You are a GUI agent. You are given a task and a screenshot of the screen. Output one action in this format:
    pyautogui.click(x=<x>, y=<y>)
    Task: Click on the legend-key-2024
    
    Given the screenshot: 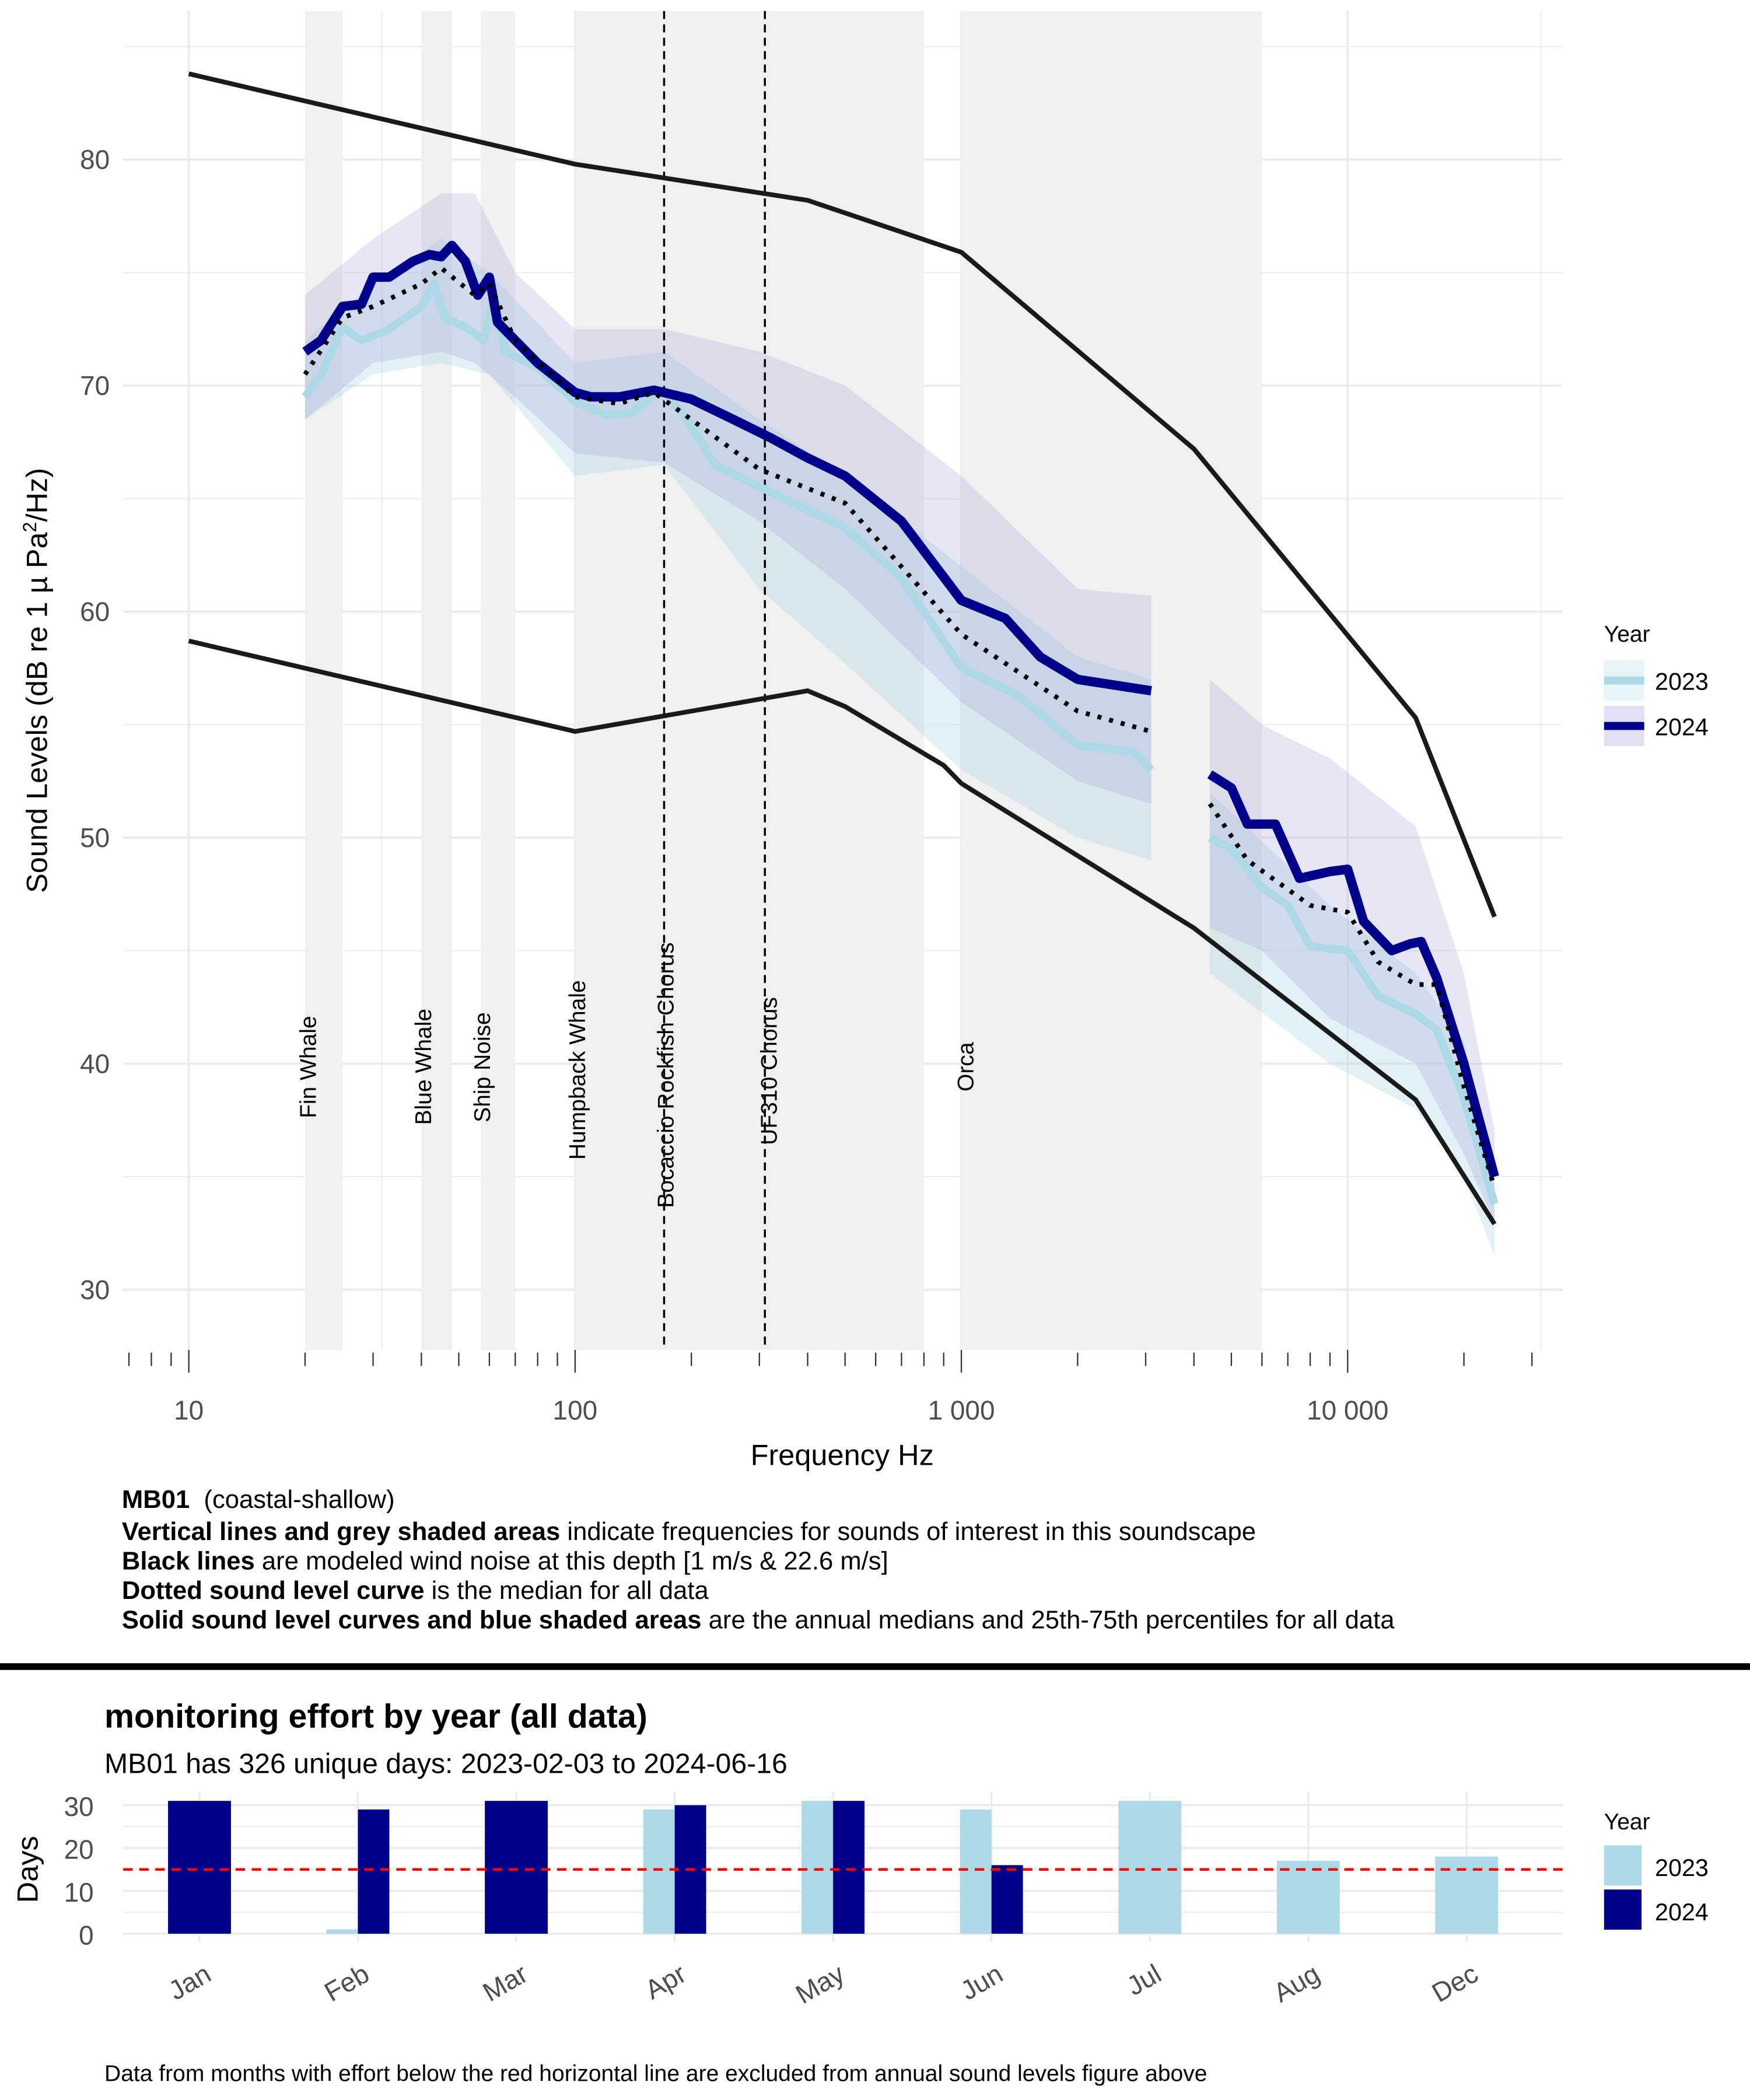 What is the action you would take?
    pyautogui.click(x=1623, y=1909)
    